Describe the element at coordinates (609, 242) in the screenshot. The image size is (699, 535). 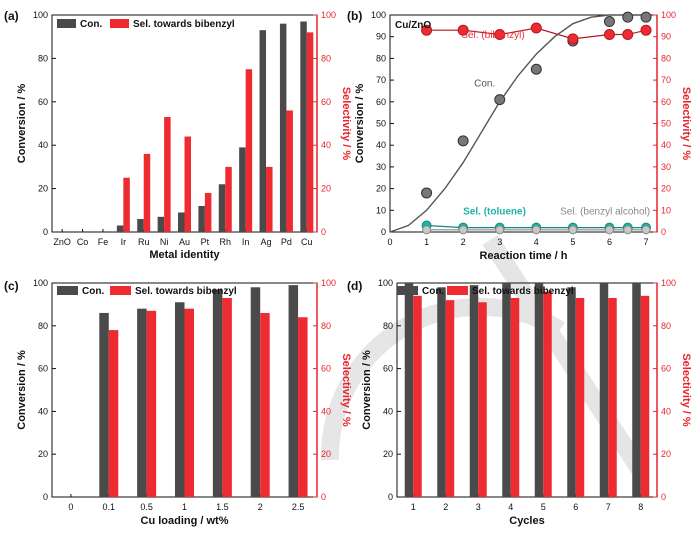
I see `x-tick-label: 6` at that location.